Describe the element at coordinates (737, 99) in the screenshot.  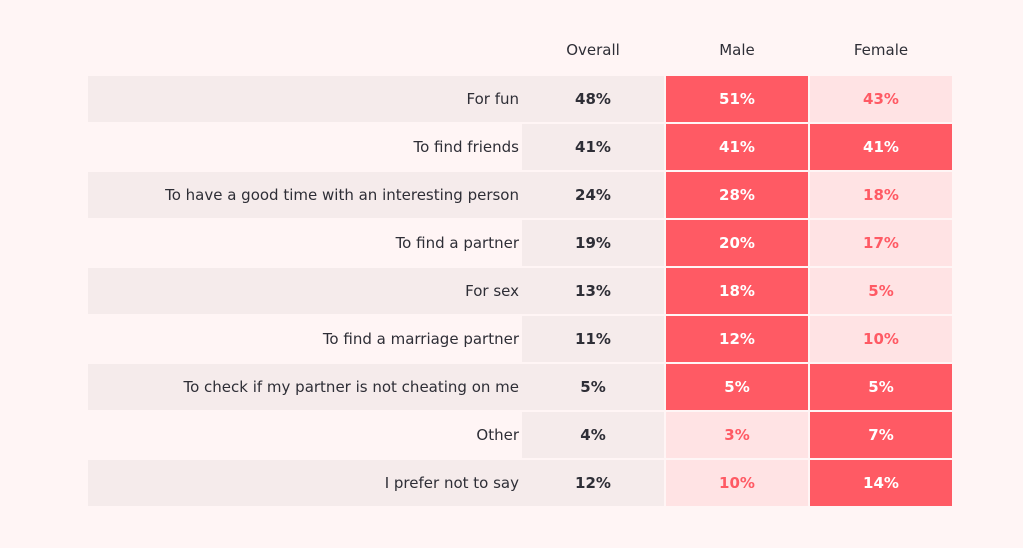
I see `male-value-cell: 51%` at that location.